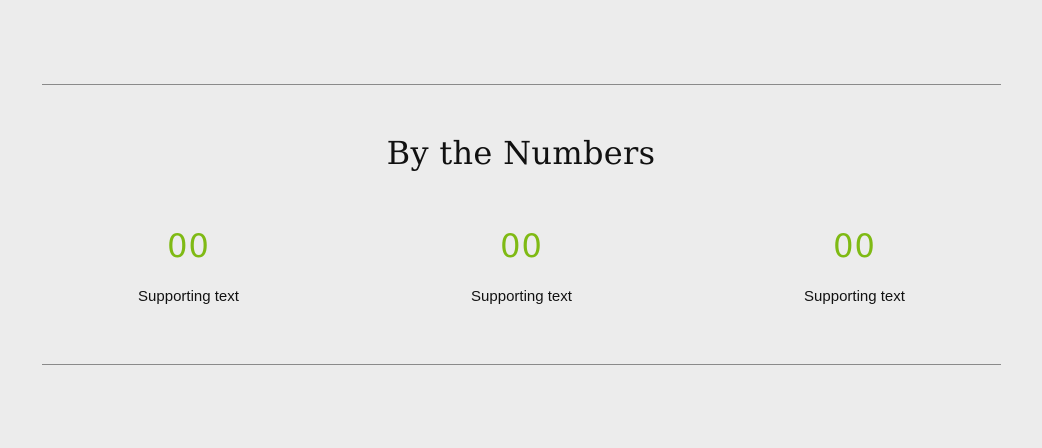  What do you see at coordinates (521, 153) in the screenshot?
I see `section-title: By the Numbers` at bounding box center [521, 153].